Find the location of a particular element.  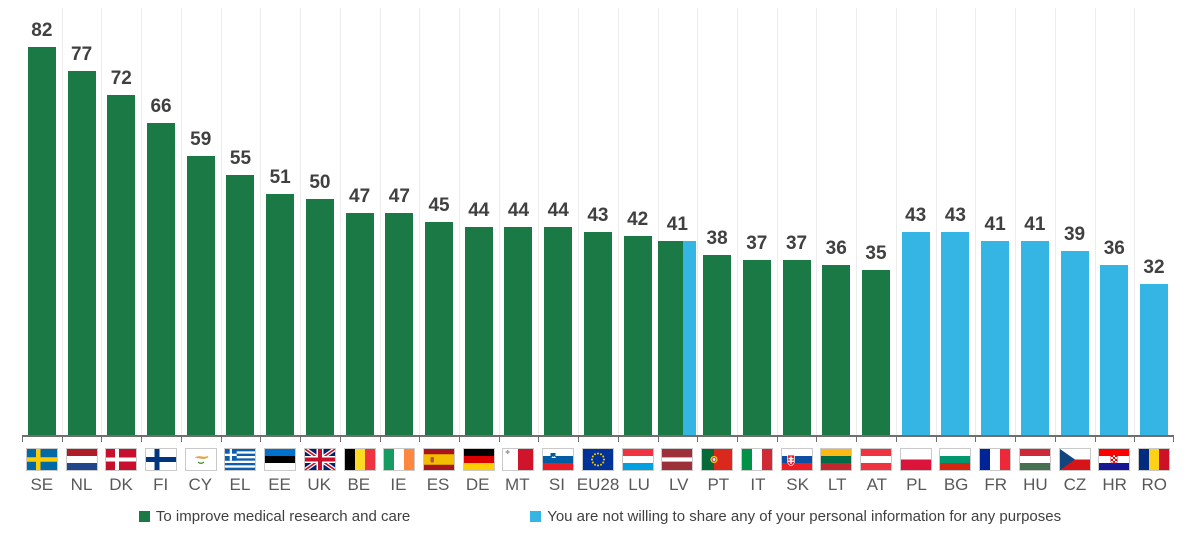

country-label-cy: CY is located at coordinates (200, 484).